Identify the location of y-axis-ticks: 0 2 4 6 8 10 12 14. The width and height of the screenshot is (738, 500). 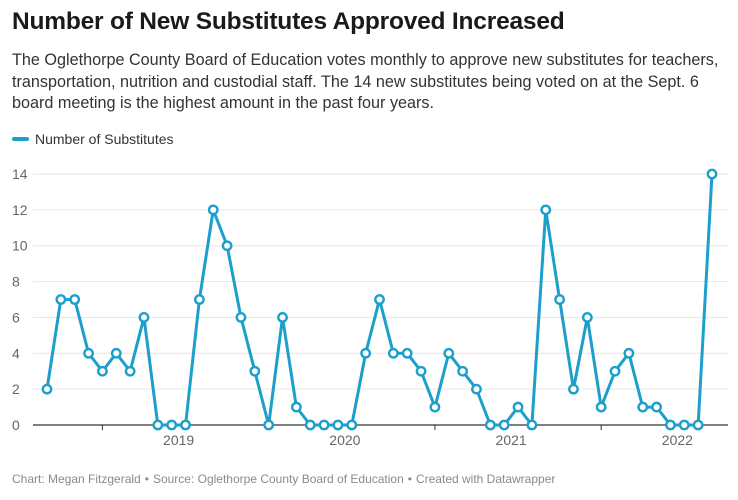
(20, 299).